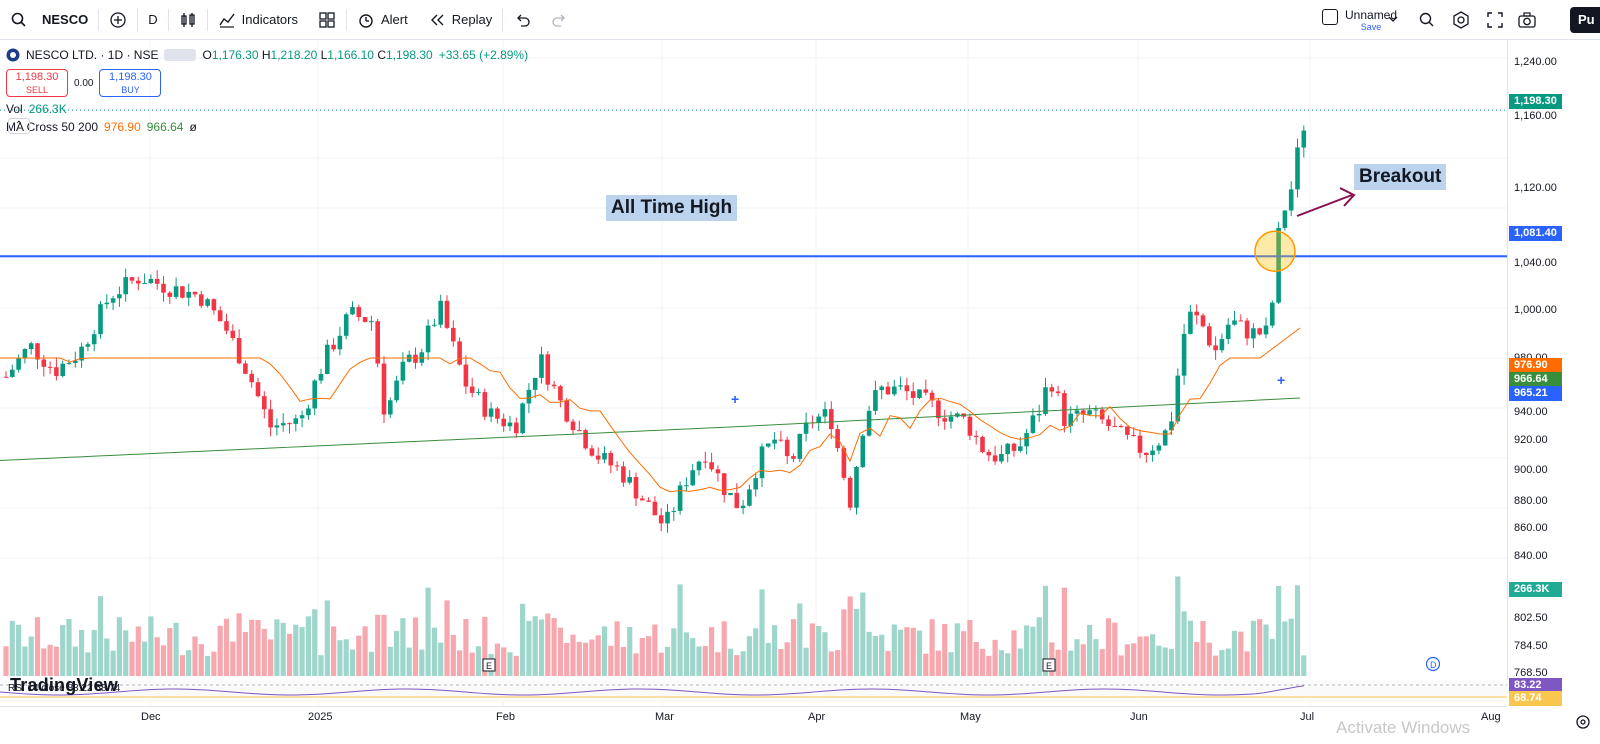 This screenshot has height=744, width=1600. Describe the element at coordinates (64, 688) in the screenshot. I see `rsi-legend: RSI 14 close 83.22 68.74` at that location.